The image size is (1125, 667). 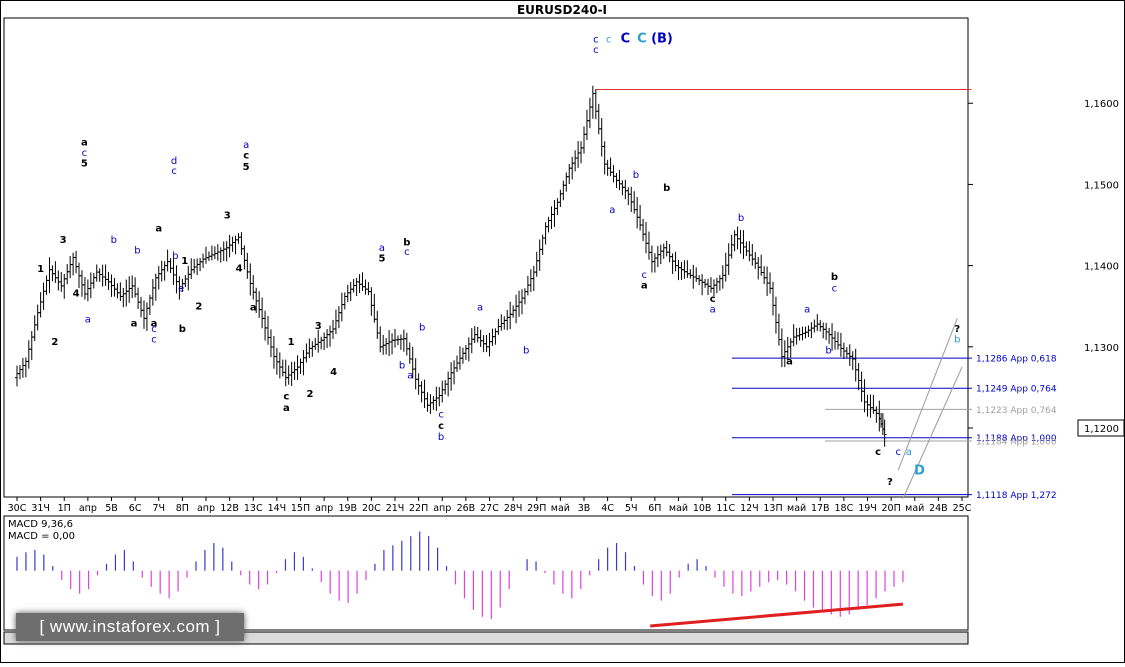 I want to click on x-tick-label: 20П, so click(x=891, y=508).